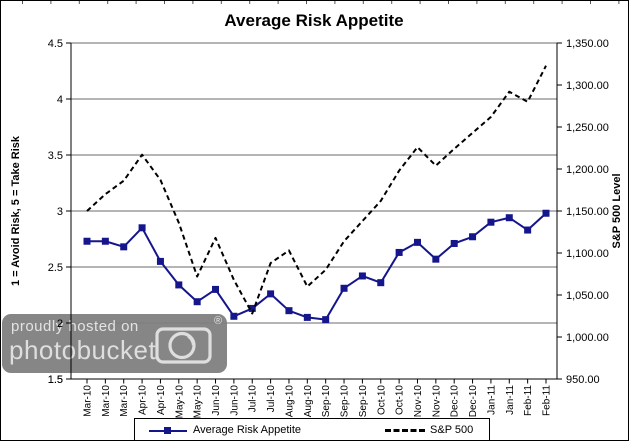 The height and width of the screenshot is (441, 629). I want to click on svg-text: 1,200.00, so click(587, 170).